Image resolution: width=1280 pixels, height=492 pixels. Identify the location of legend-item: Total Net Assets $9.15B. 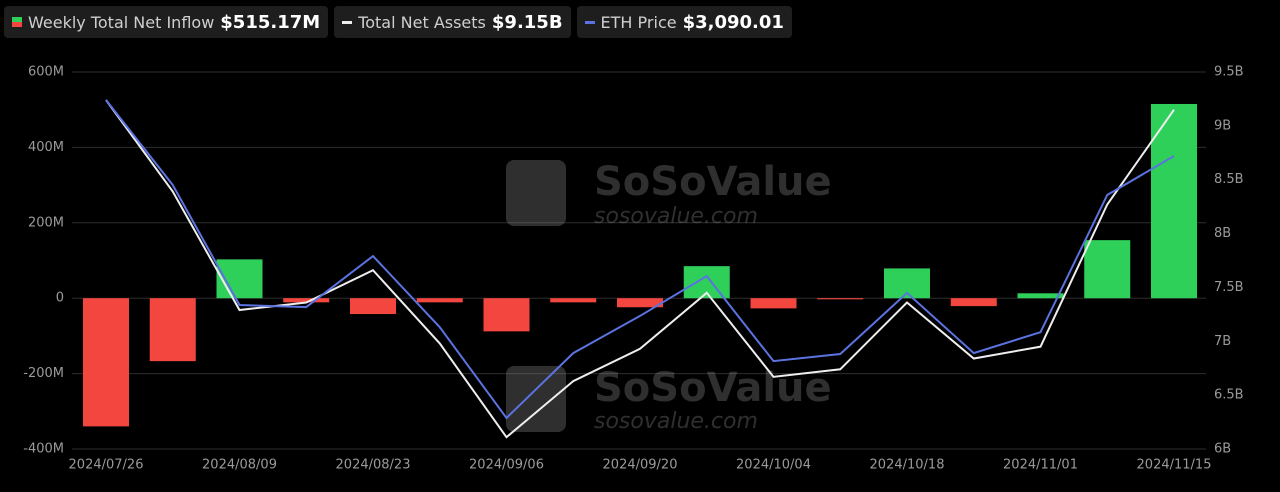
(452, 22).